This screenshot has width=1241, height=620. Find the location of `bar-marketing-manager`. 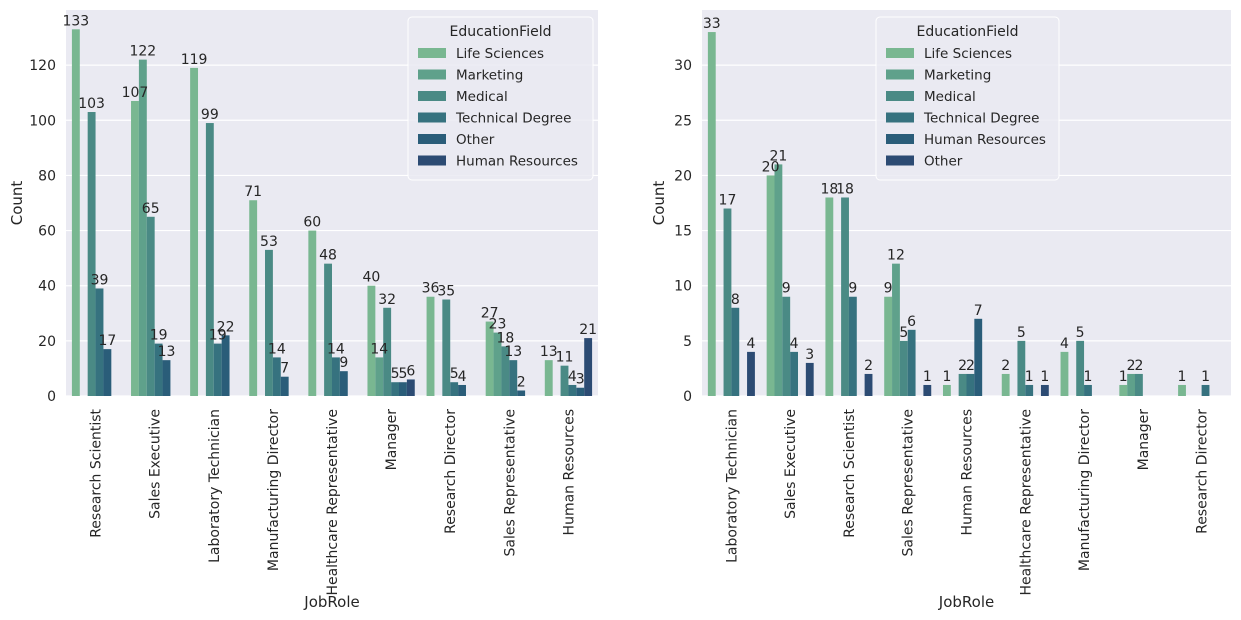

bar-marketing-manager is located at coordinates (379, 376).